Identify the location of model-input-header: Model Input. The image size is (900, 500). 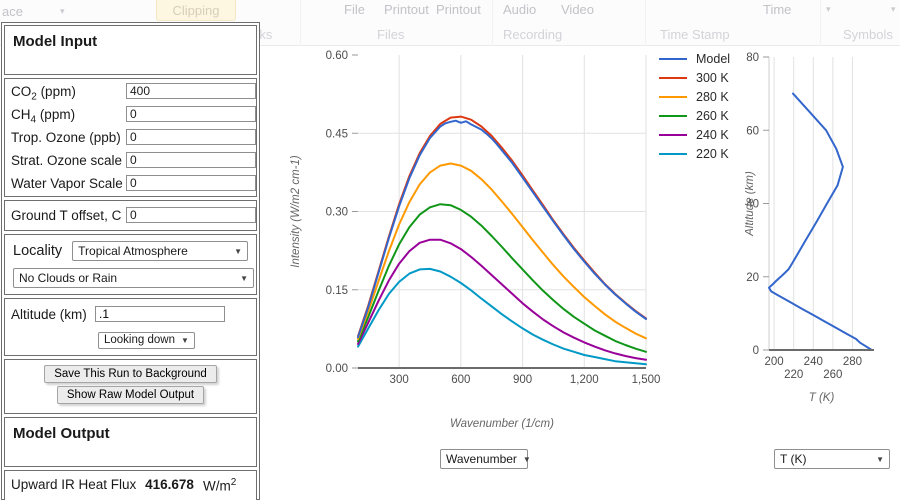
(130, 50).